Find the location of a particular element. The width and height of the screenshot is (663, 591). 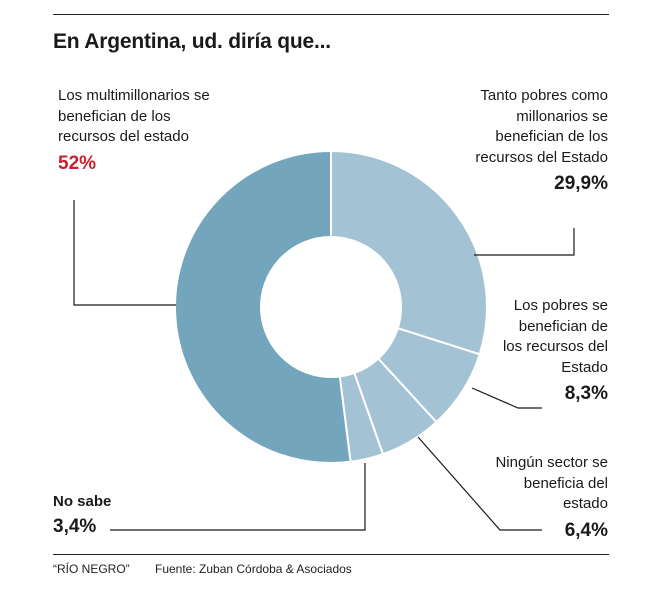

label-los-pobres-pct: 8,3% is located at coordinates (586, 393).